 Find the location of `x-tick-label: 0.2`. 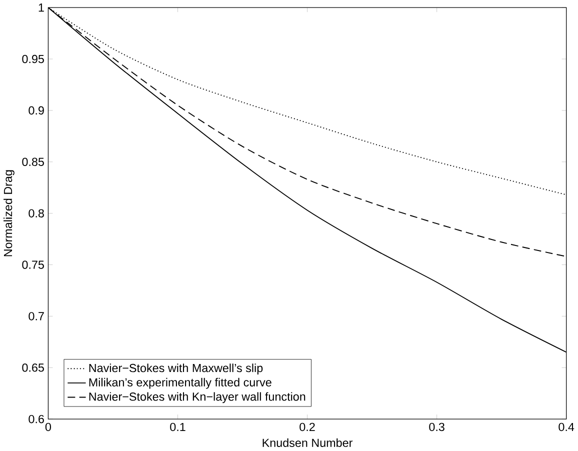

x-tick-label: 0.2 is located at coordinates (307, 427).